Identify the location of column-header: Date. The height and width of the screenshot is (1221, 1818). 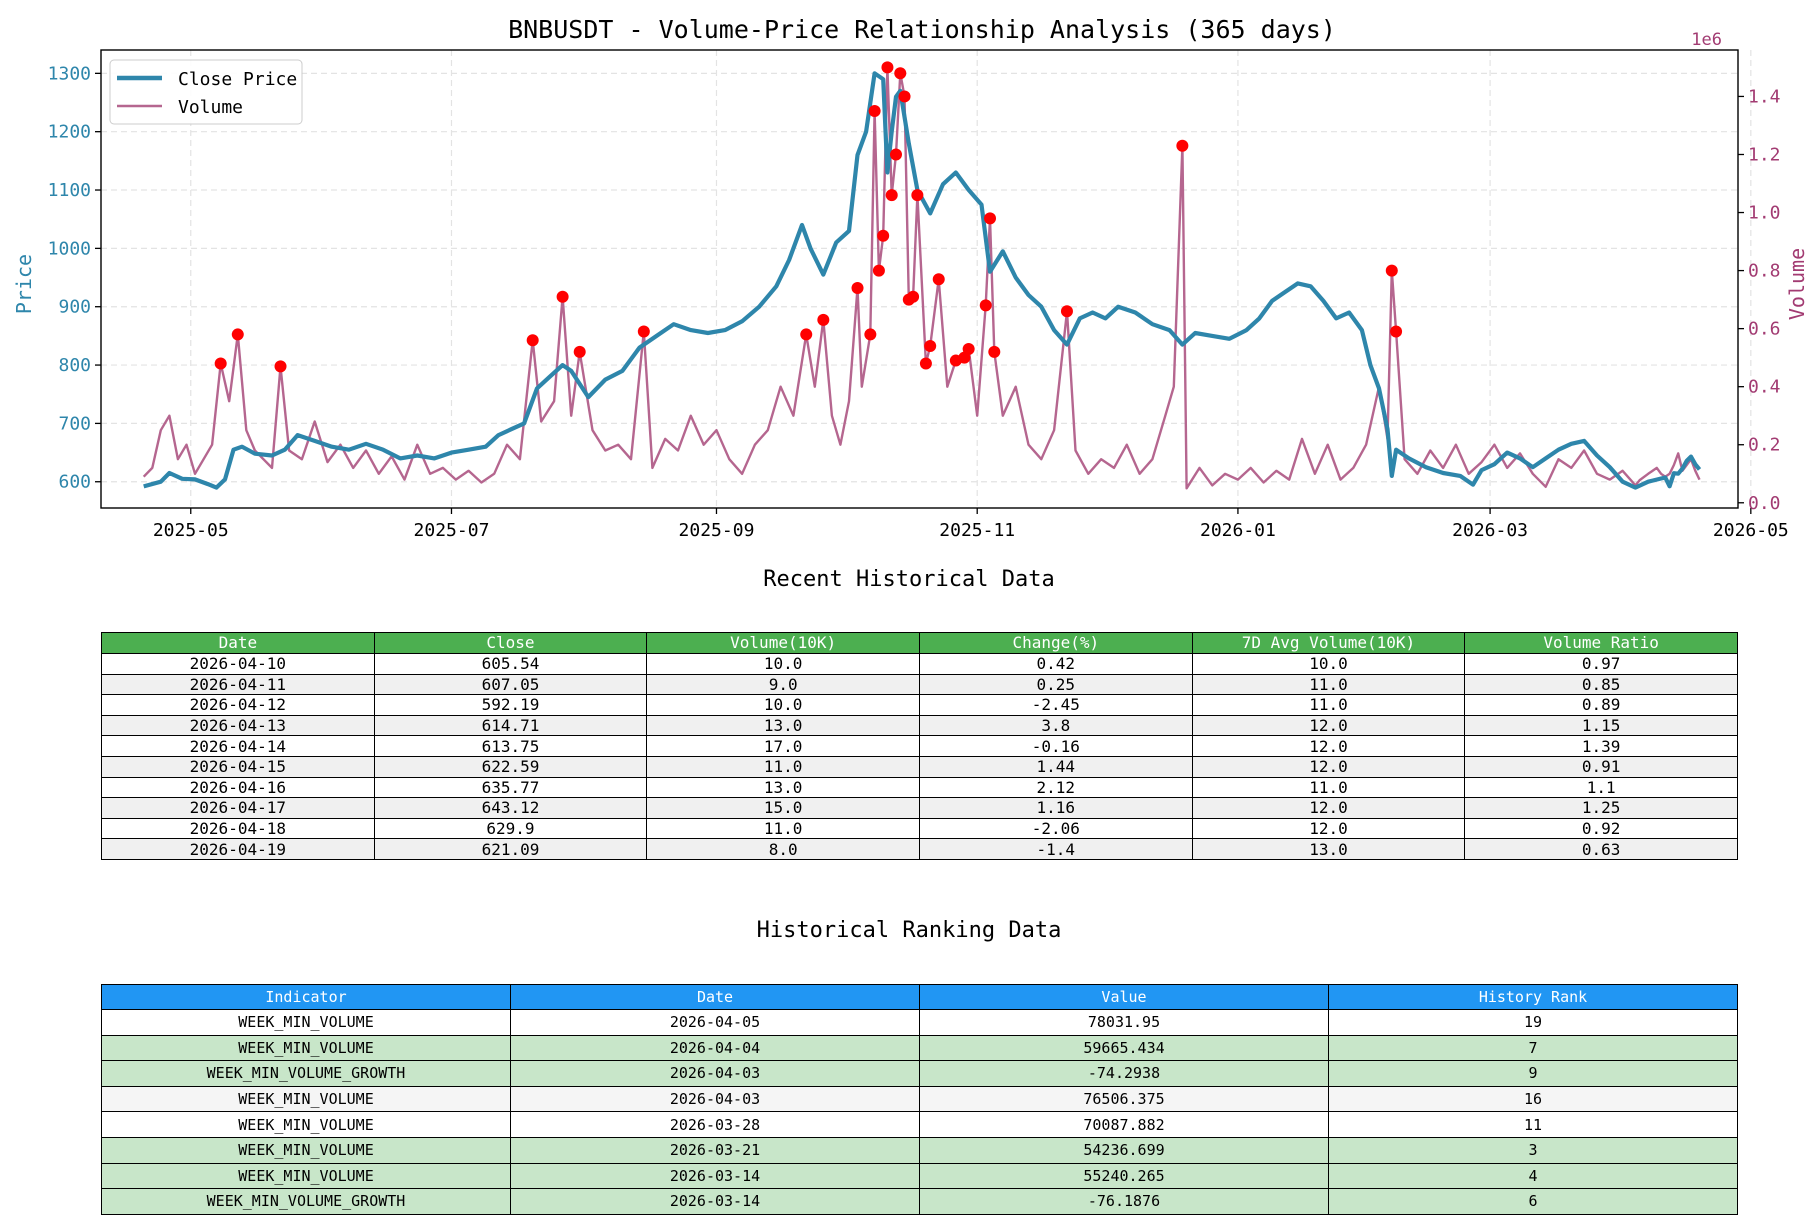
(715, 997).